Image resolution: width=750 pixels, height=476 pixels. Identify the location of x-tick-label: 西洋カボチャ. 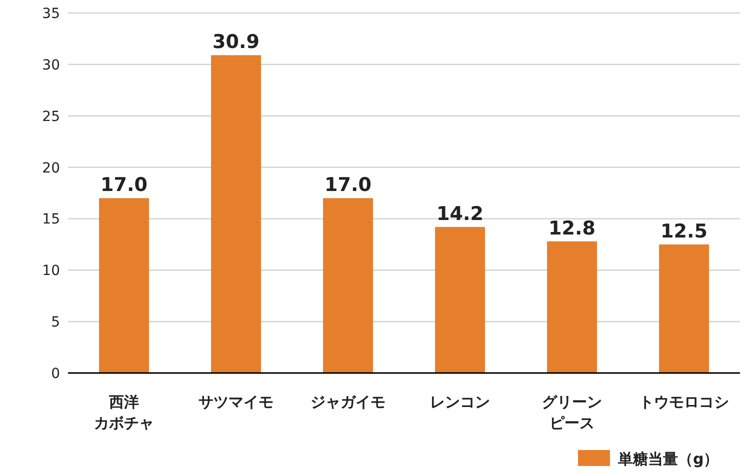
(124, 412).